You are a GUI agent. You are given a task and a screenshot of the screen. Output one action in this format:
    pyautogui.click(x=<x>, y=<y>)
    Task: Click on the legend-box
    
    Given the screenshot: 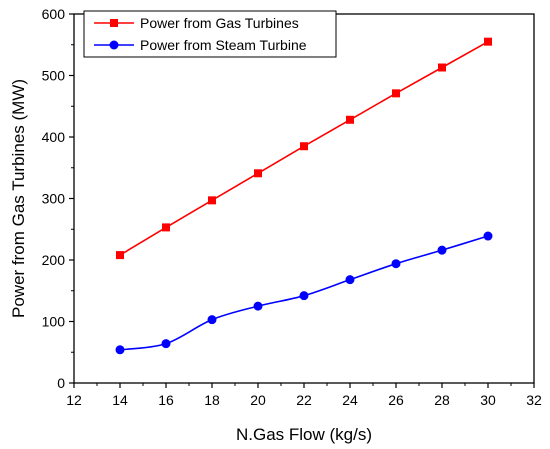 What is the action you would take?
    pyautogui.click(x=210, y=34)
    